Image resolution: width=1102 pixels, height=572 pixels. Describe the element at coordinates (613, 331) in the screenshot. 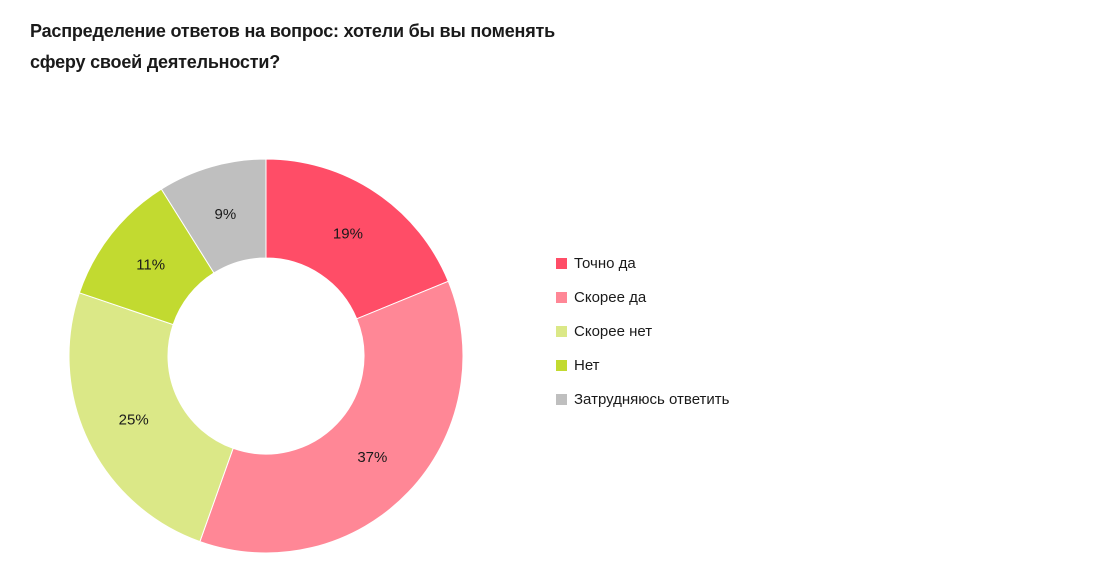

I see `legend-label-3: Скорее нет` at that location.